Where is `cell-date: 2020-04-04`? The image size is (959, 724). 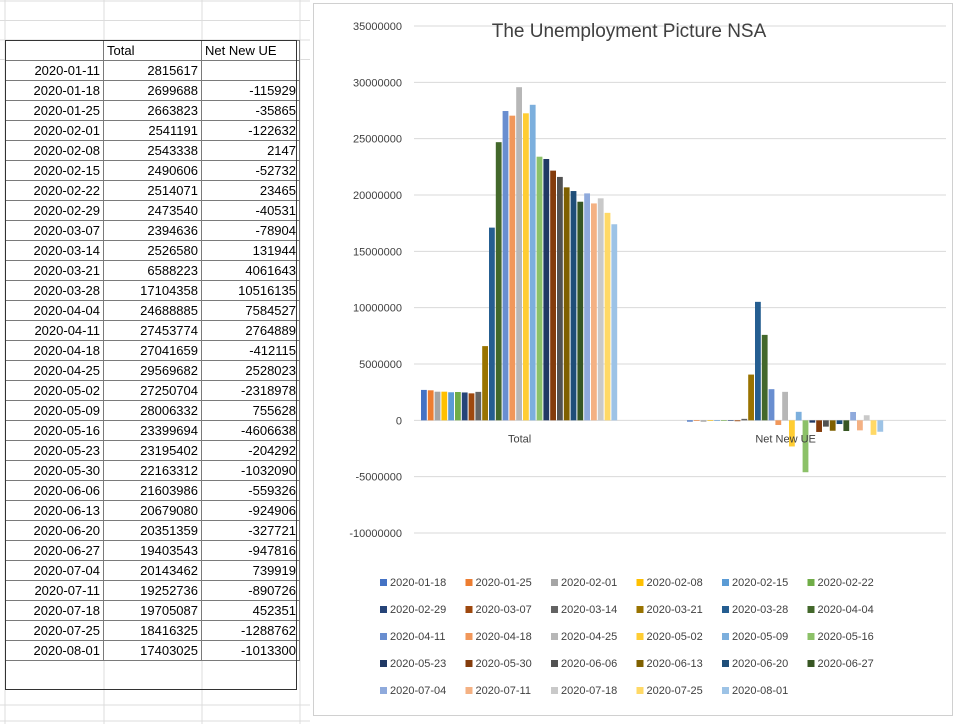 cell-date: 2020-04-04 is located at coordinates (54, 310).